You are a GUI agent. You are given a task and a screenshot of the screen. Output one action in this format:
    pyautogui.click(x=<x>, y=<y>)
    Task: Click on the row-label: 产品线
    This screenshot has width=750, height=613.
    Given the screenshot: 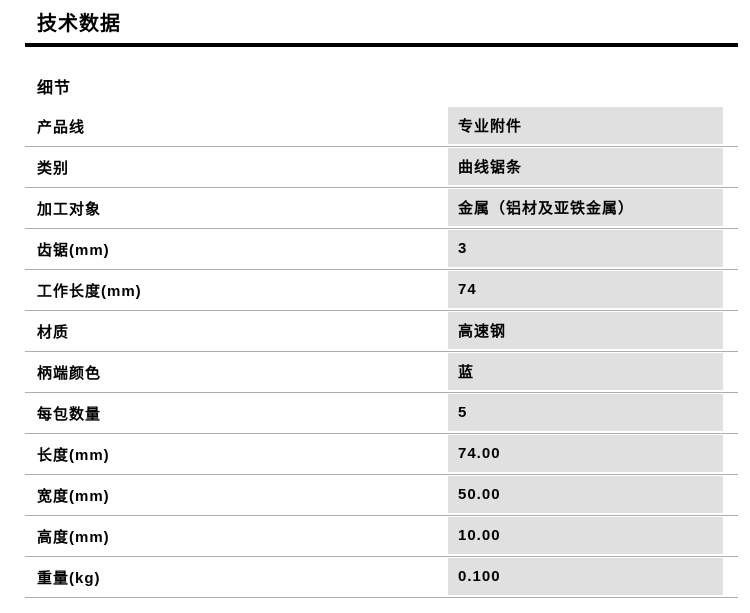 What is the action you would take?
    pyautogui.click(x=61, y=127)
    